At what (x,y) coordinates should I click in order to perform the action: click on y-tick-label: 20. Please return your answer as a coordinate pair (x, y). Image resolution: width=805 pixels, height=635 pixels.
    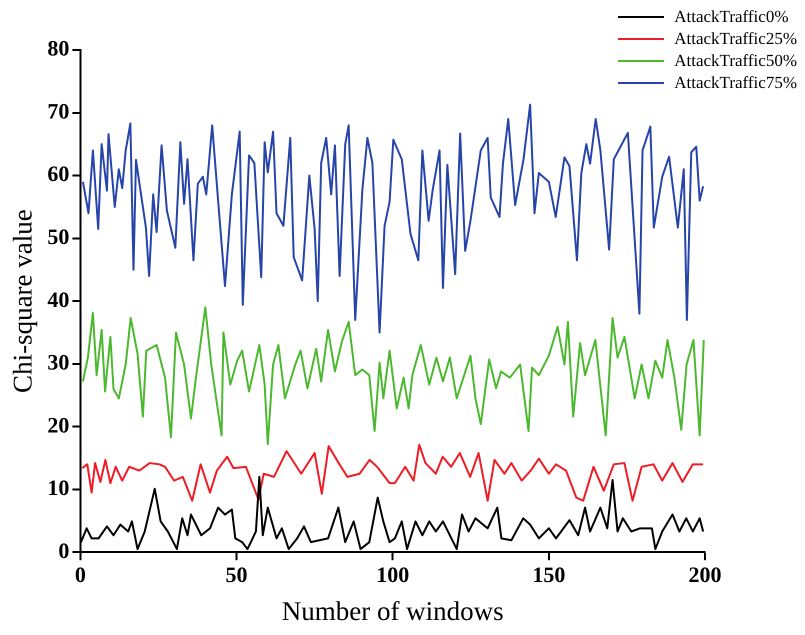
    Looking at the image, I should click on (58, 425).